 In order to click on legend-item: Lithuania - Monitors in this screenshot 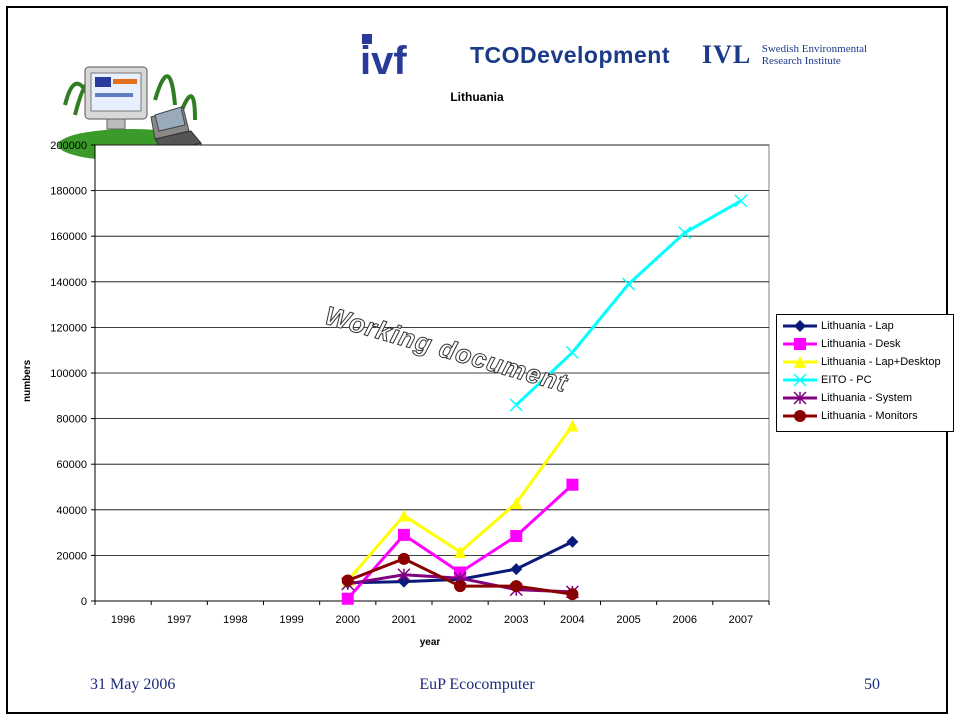, I will do `click(867, 416)`.